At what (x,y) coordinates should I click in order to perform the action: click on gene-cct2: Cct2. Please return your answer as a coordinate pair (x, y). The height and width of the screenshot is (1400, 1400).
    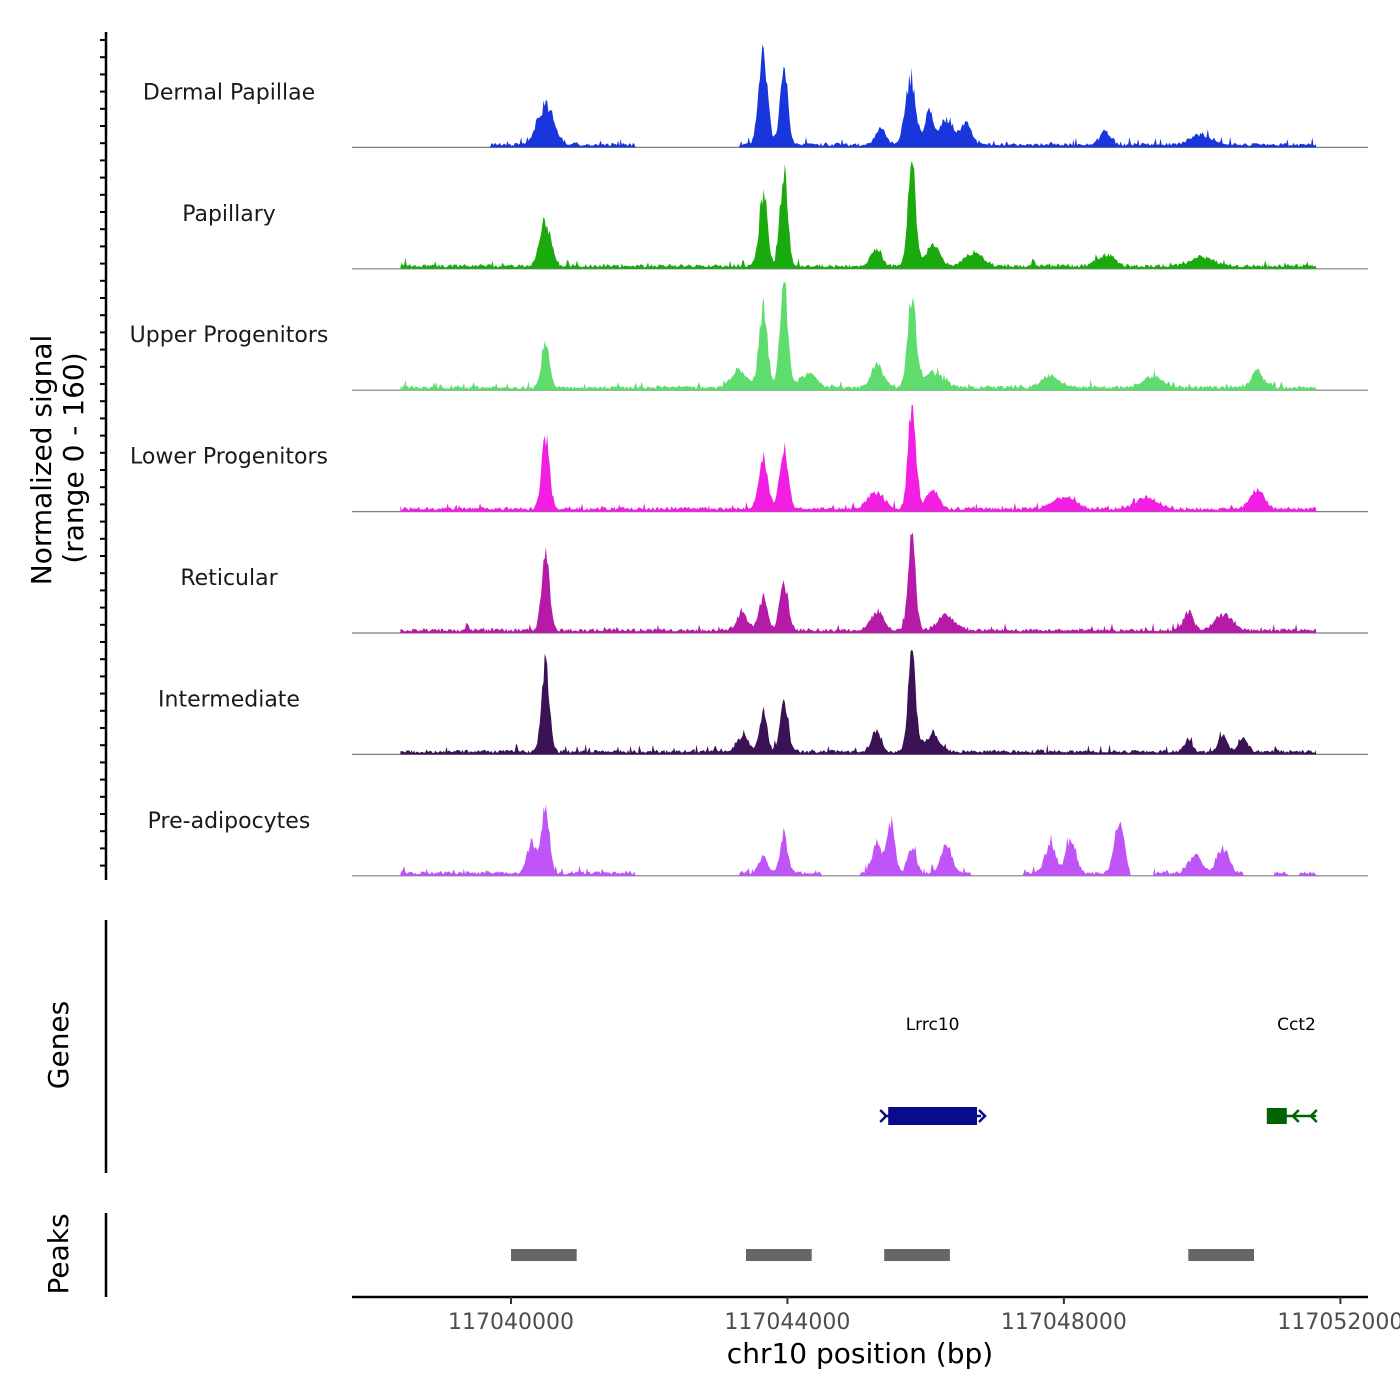
    Looking at the image, I should click on (1292, 1069).